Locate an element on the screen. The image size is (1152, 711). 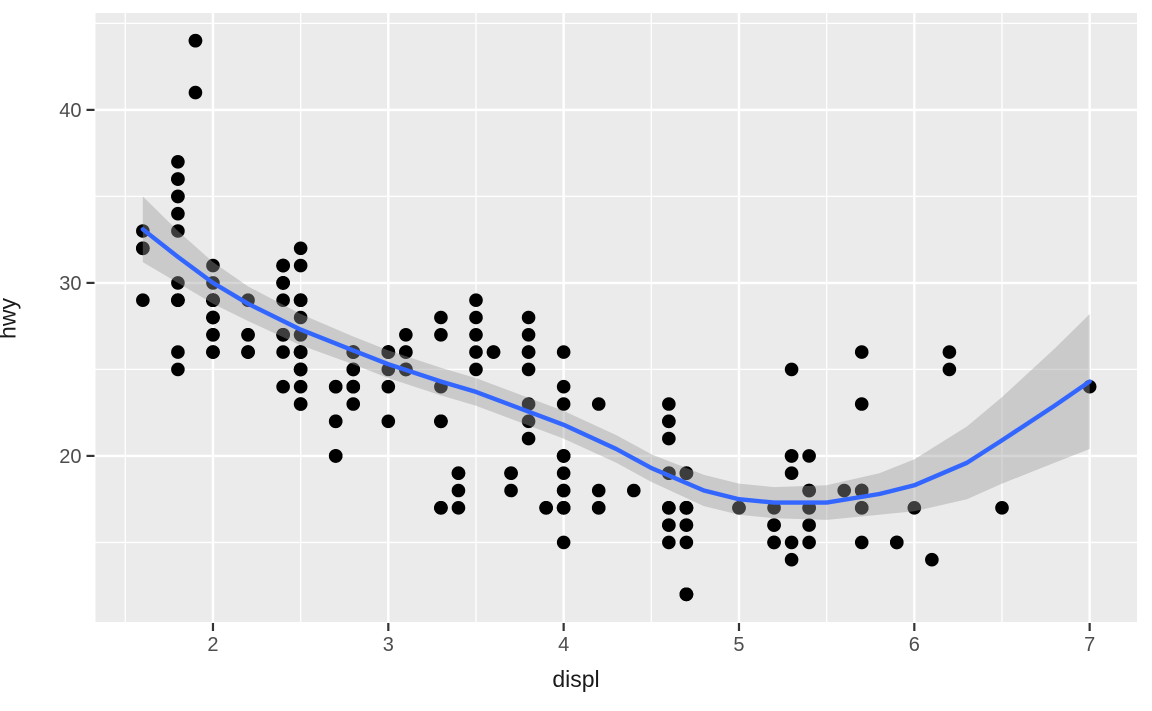
x-tick-label: 2 is located at coordinates (212, 645).